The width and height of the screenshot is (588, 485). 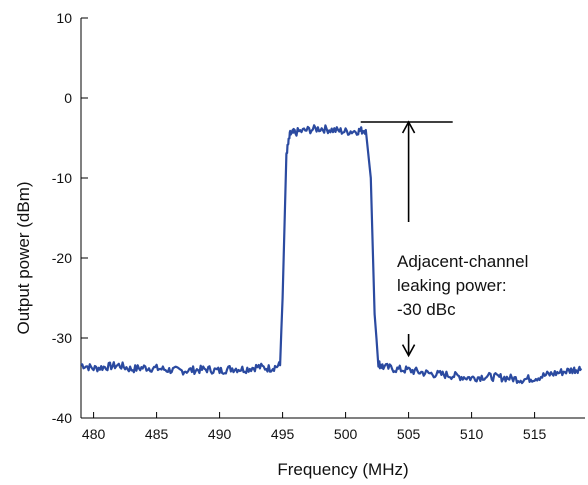 What do you see at coordinates (68, 98) in the screenshot?
I see `y-tick-label: 0` at bounding box center [68, 98].